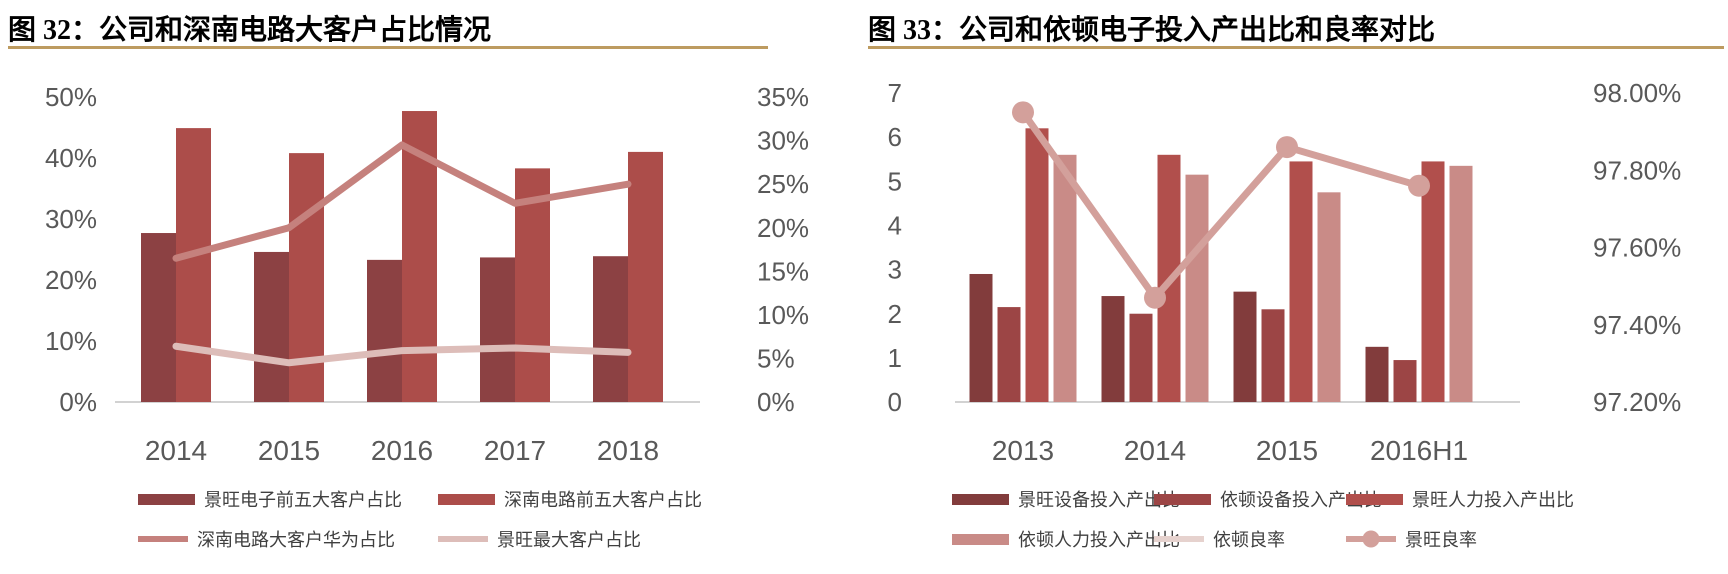 This screenshot has height=574, width=1728. I want to click on right-axis-tick-label: 0%, so click(776, 402).